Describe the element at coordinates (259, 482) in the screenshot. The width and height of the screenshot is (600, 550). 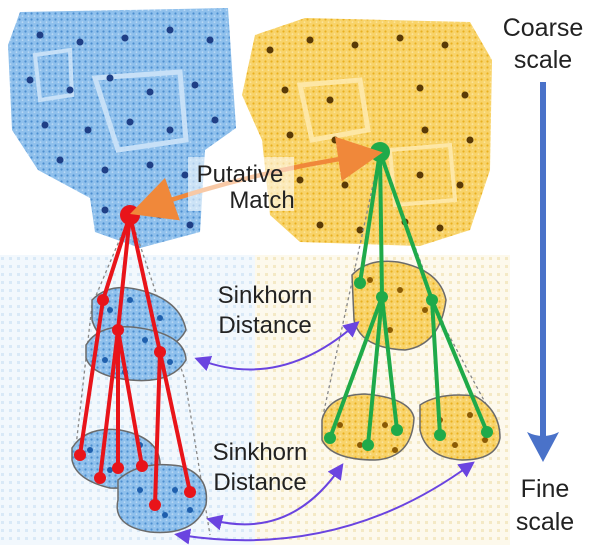
I see `sinkhorn-label-bottom-line2: Distance` at that location.